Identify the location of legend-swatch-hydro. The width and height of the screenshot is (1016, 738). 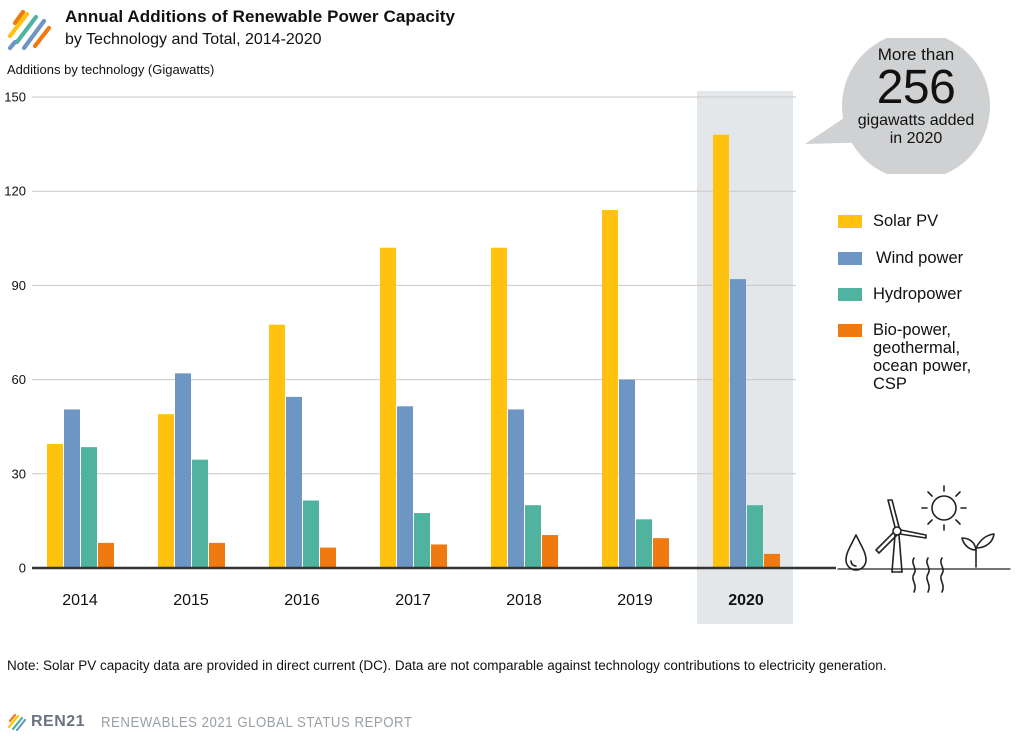
(850, 294).